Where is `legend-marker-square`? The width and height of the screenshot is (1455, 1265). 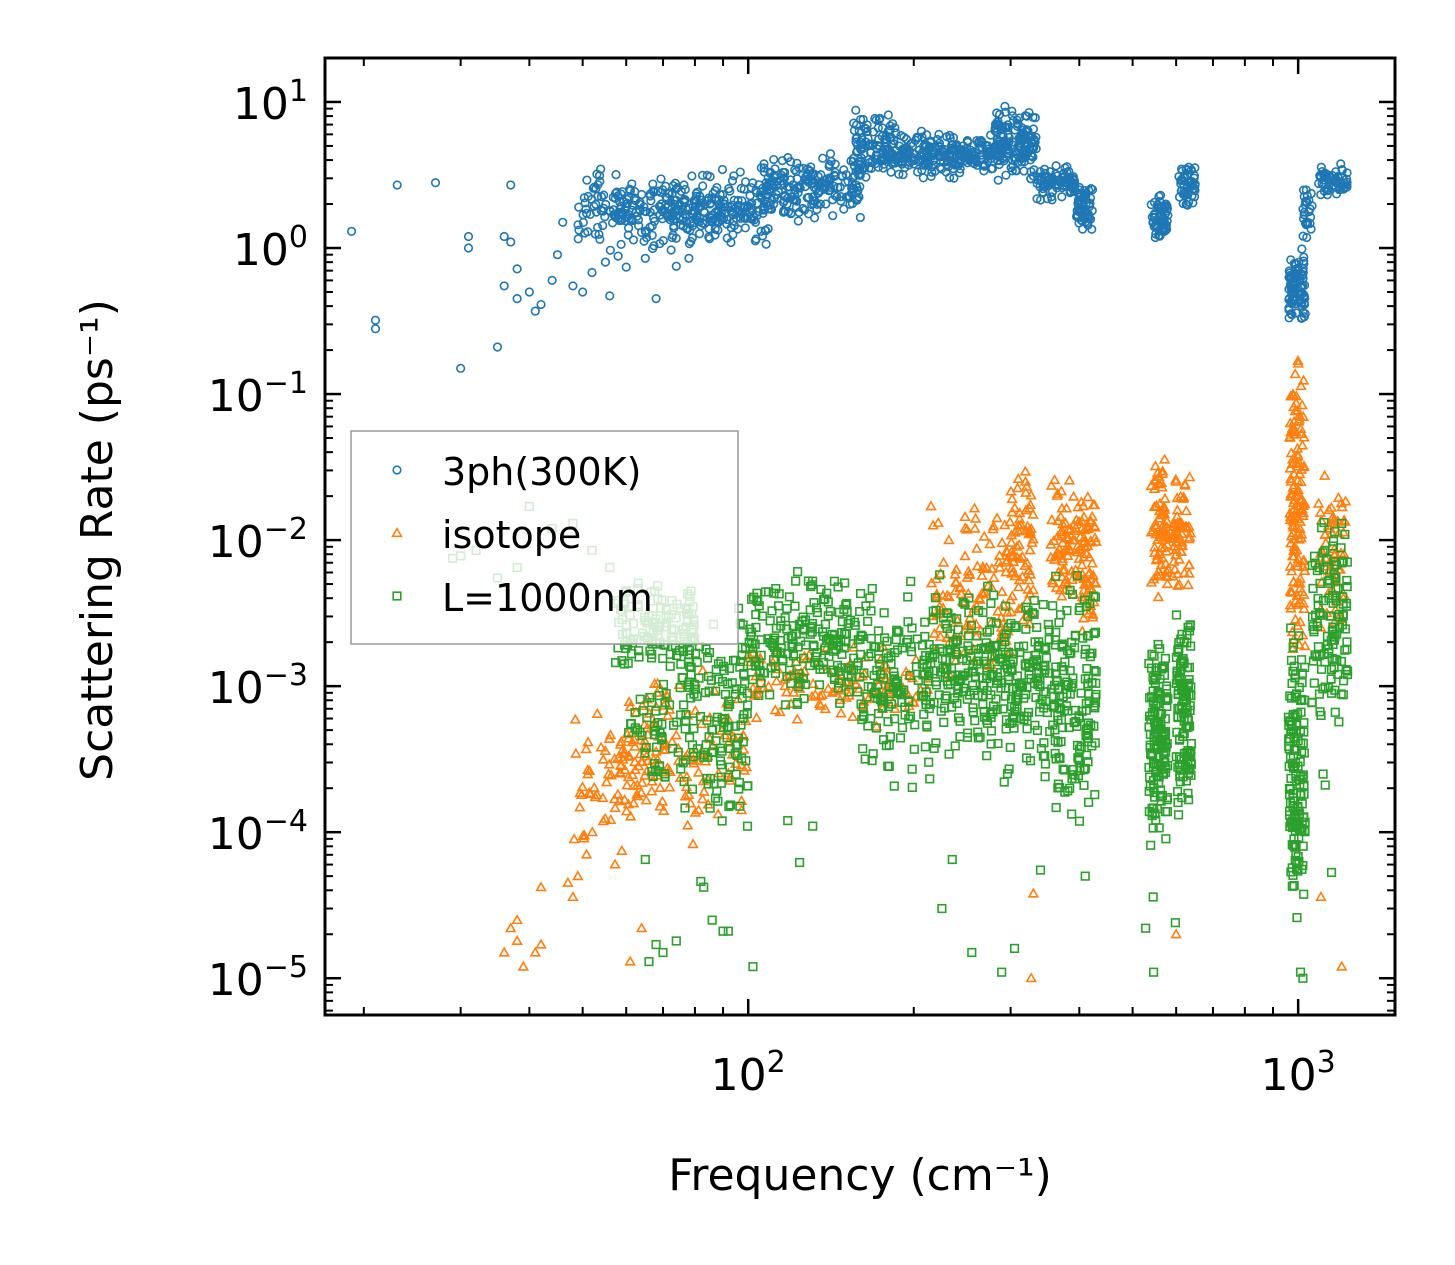
legend-marker-square is located at coordinates (397, 596).